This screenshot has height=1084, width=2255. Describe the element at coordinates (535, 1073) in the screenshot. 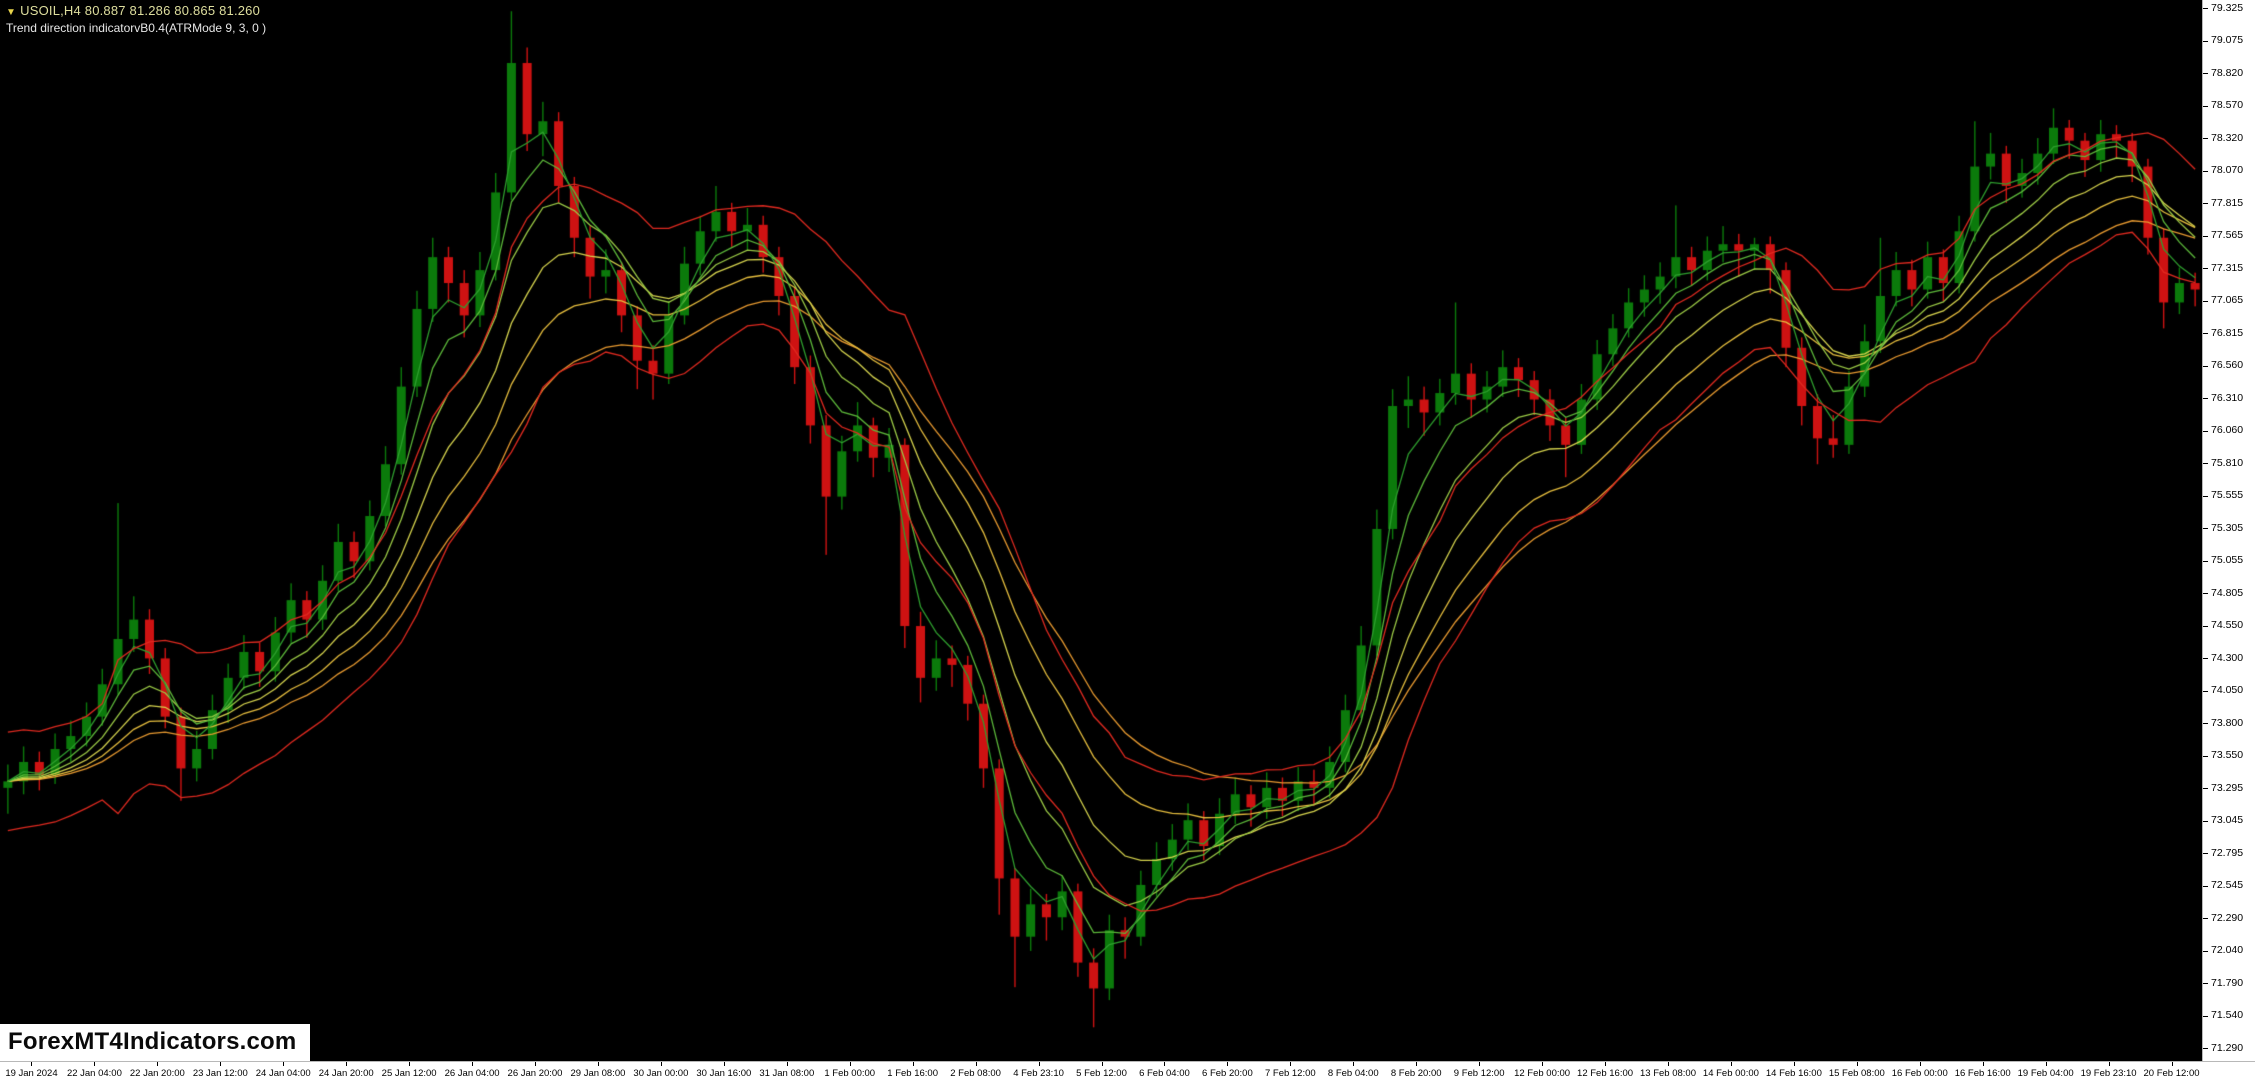

I see `time-axis-label: 26 Jan 20:00` at that location.